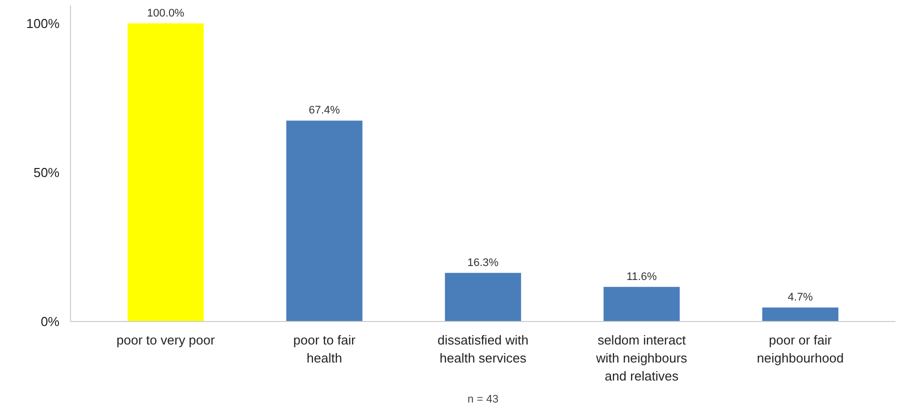  I want to click on data-label: 67.4%, so click(324, 110).